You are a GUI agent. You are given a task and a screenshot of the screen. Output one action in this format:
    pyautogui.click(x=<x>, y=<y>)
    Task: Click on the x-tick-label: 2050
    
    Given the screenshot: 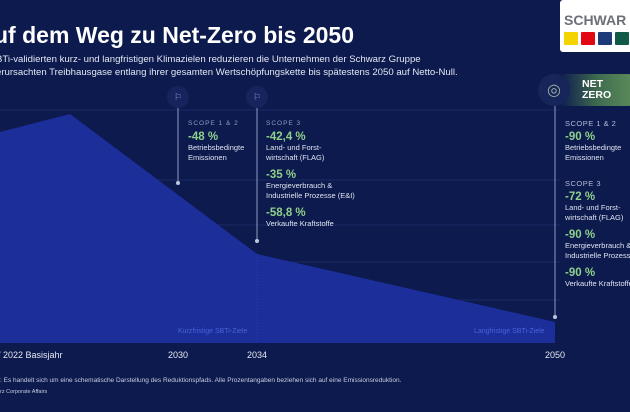 What is the action you would take?
    pyautogui.click(x=555, y=355)
    